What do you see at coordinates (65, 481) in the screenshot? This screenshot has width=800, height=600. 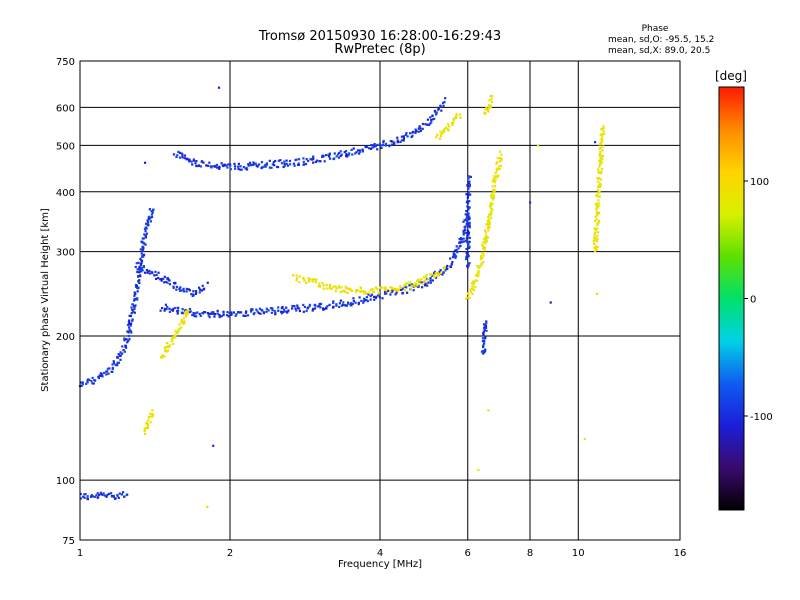 I see `y-tick-label: 100` at bounding box center [65, 481].